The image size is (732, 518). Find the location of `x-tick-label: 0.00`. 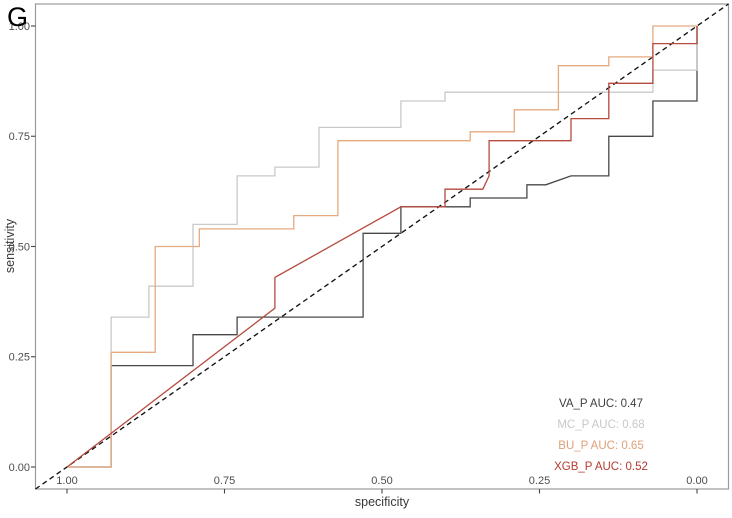

x-tick-label: 0.00 is located at coordinates (696, 481).